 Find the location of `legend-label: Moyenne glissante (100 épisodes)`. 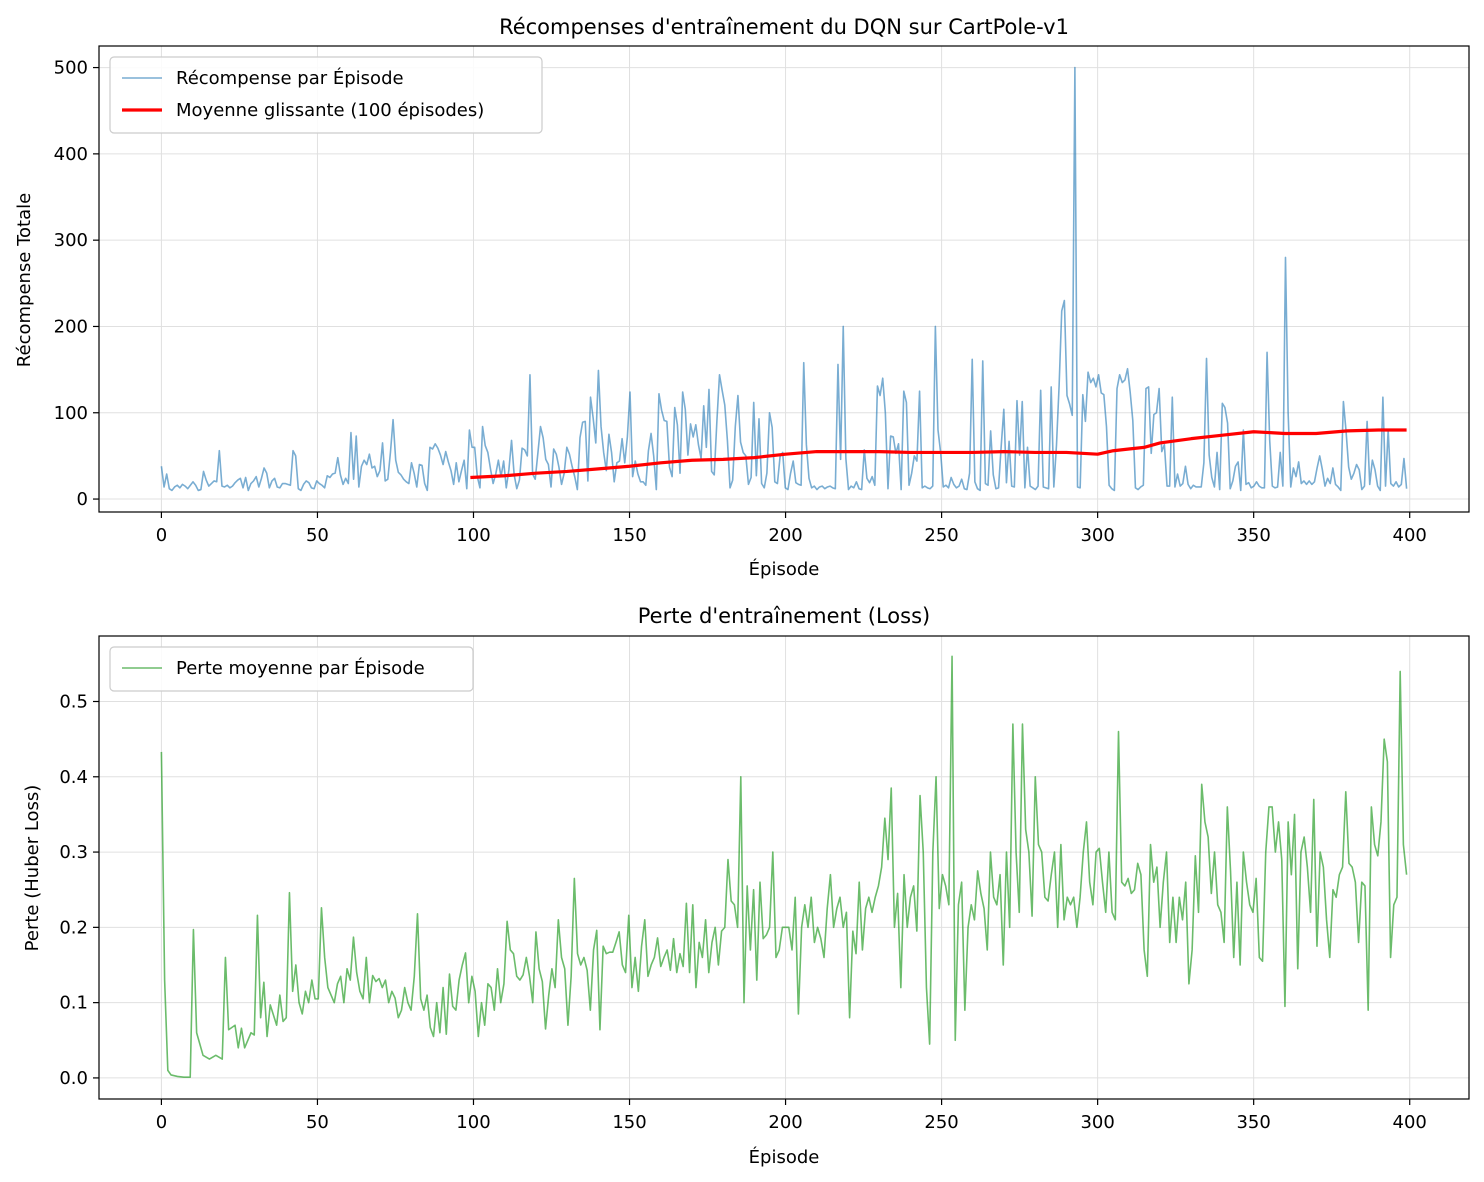

legend-label: Moyenne glissante (100 épisodes) is located at coordinates (330, 110).